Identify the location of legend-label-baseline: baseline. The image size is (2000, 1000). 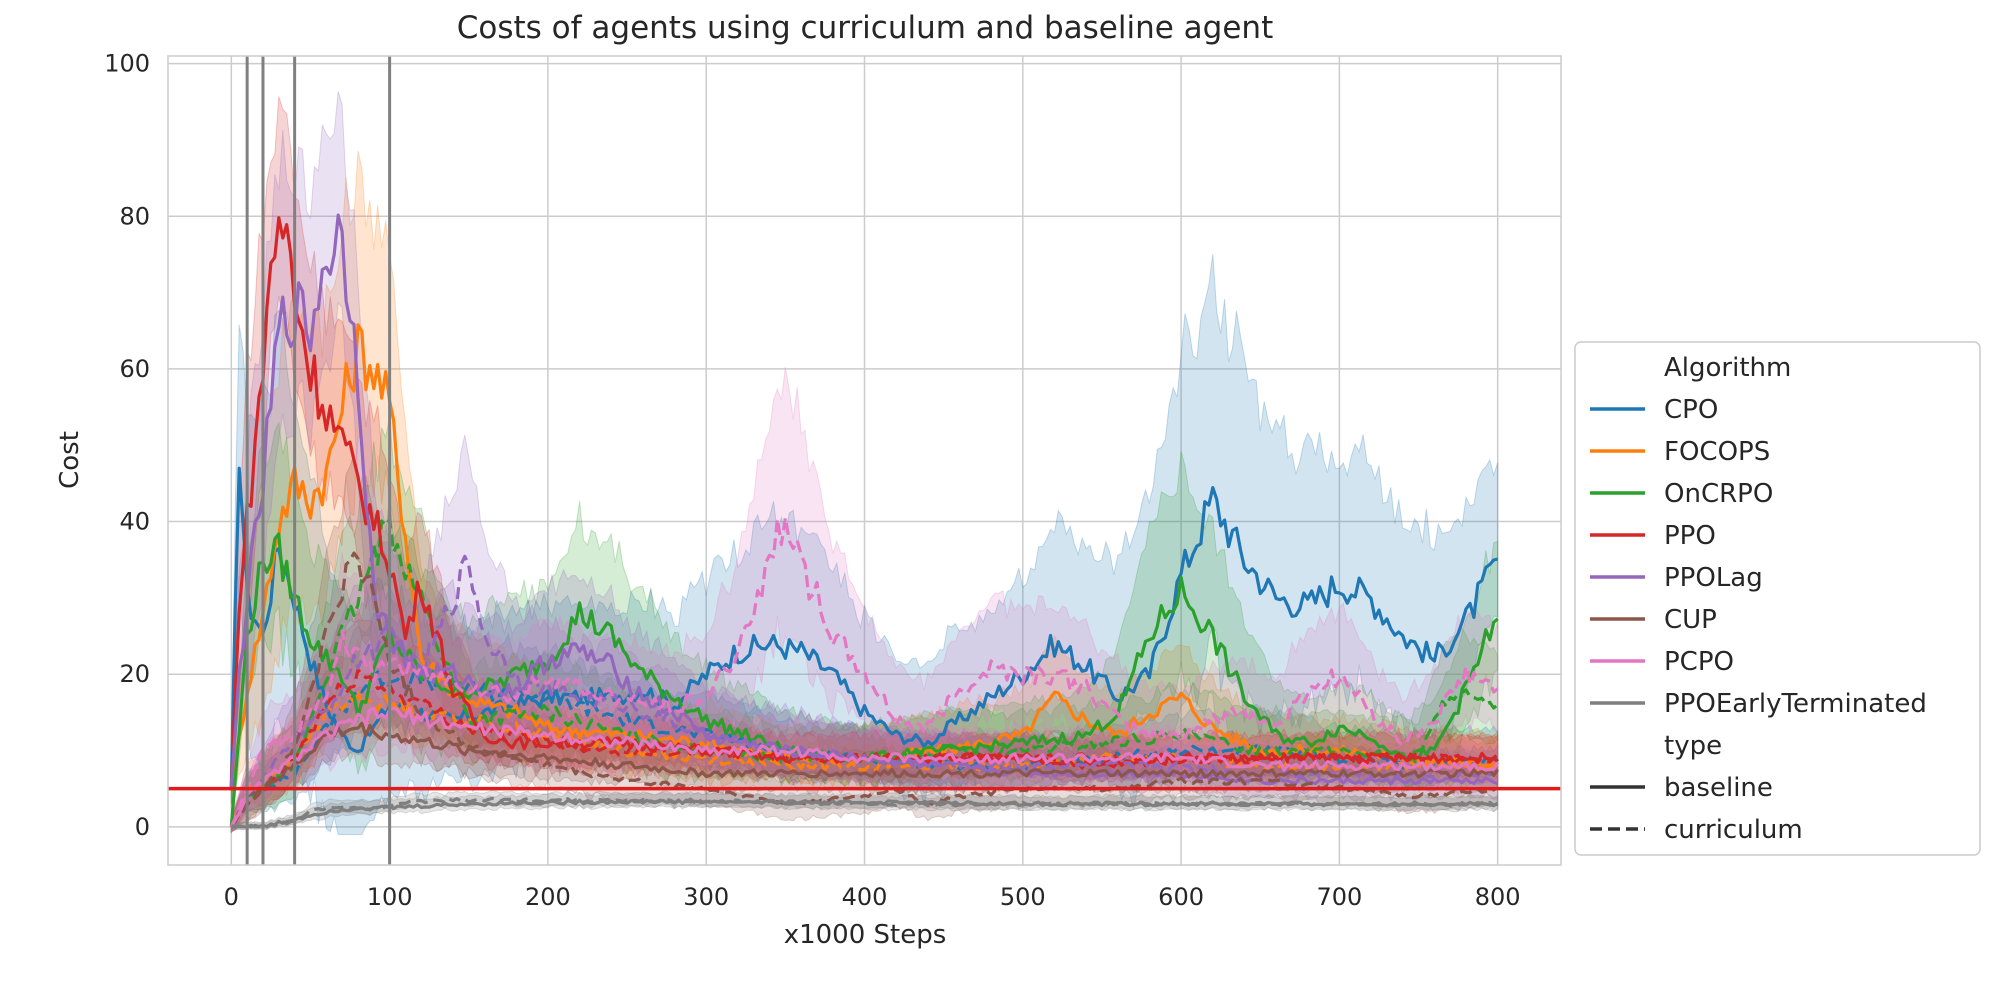
(1718, 788).